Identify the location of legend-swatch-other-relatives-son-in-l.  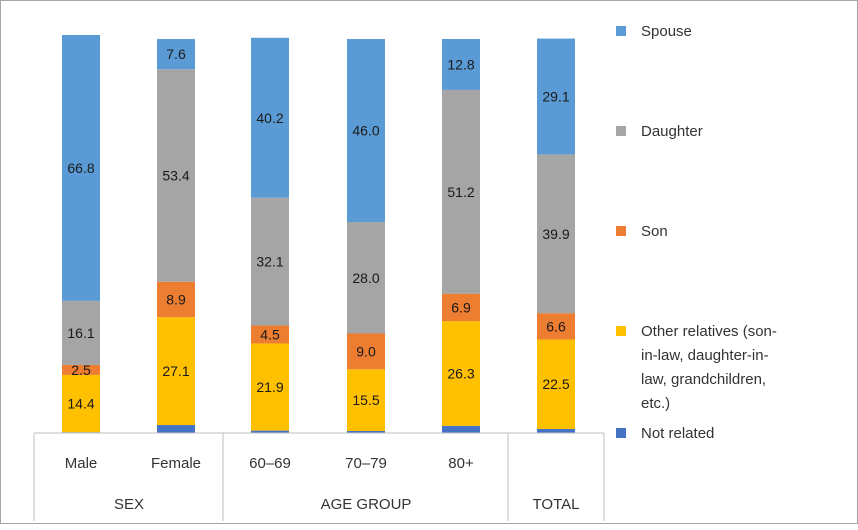
(621, 331).